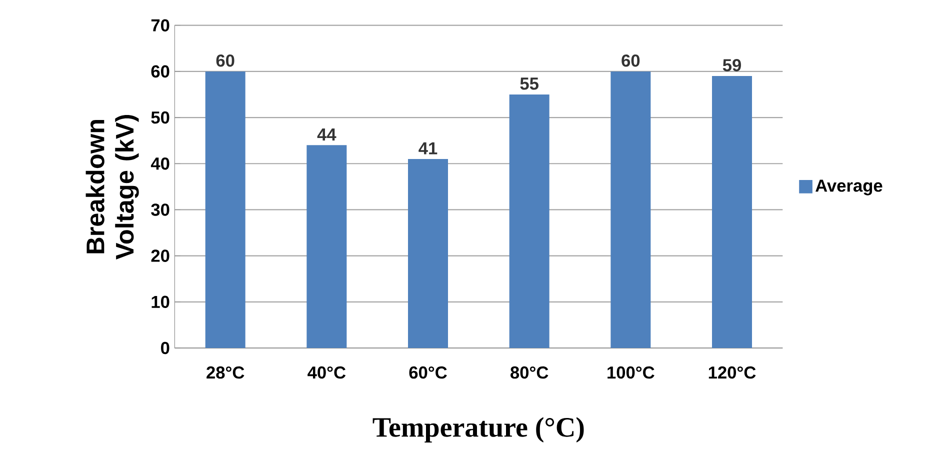 The image size is (940, 476). I want to click on x-tick-label: 28°C, so click(225, 372).